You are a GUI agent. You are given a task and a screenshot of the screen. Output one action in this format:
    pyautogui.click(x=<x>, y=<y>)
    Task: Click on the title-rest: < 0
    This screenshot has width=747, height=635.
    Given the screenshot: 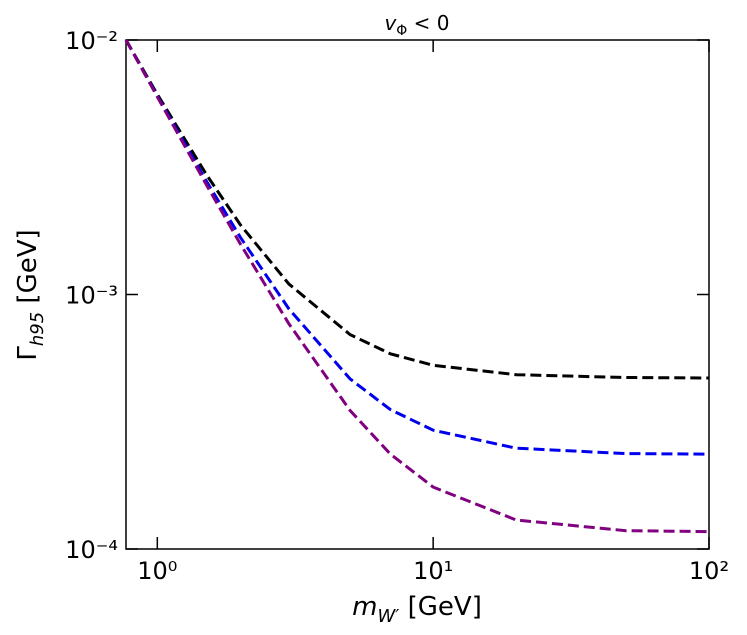 What is the action you would take?
    pyautogui.click(x=428, y=23)
    